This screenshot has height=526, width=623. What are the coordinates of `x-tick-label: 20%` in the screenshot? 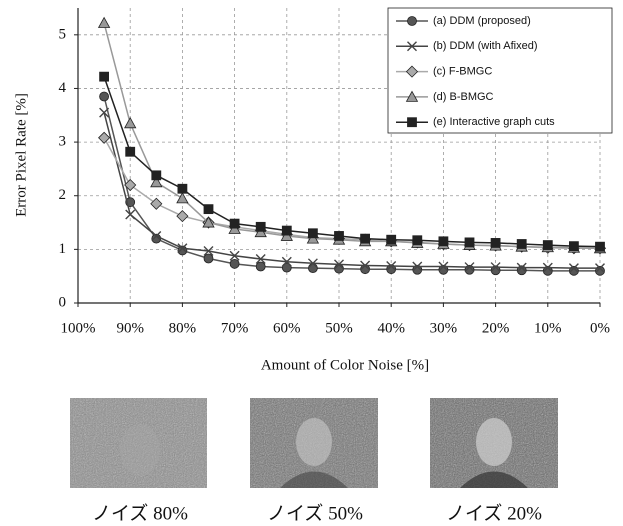 It's located at (496, 328).